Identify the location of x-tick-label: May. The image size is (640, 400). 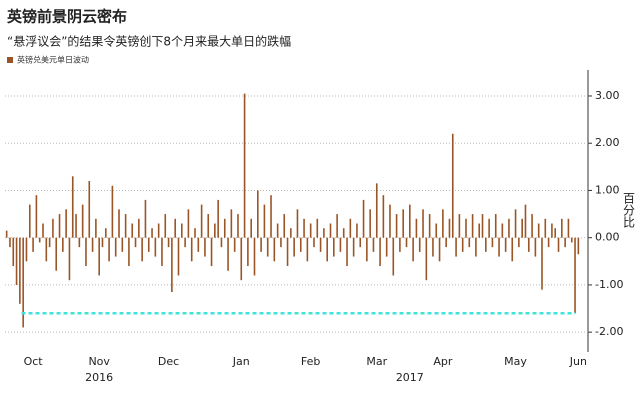
(515, 361).